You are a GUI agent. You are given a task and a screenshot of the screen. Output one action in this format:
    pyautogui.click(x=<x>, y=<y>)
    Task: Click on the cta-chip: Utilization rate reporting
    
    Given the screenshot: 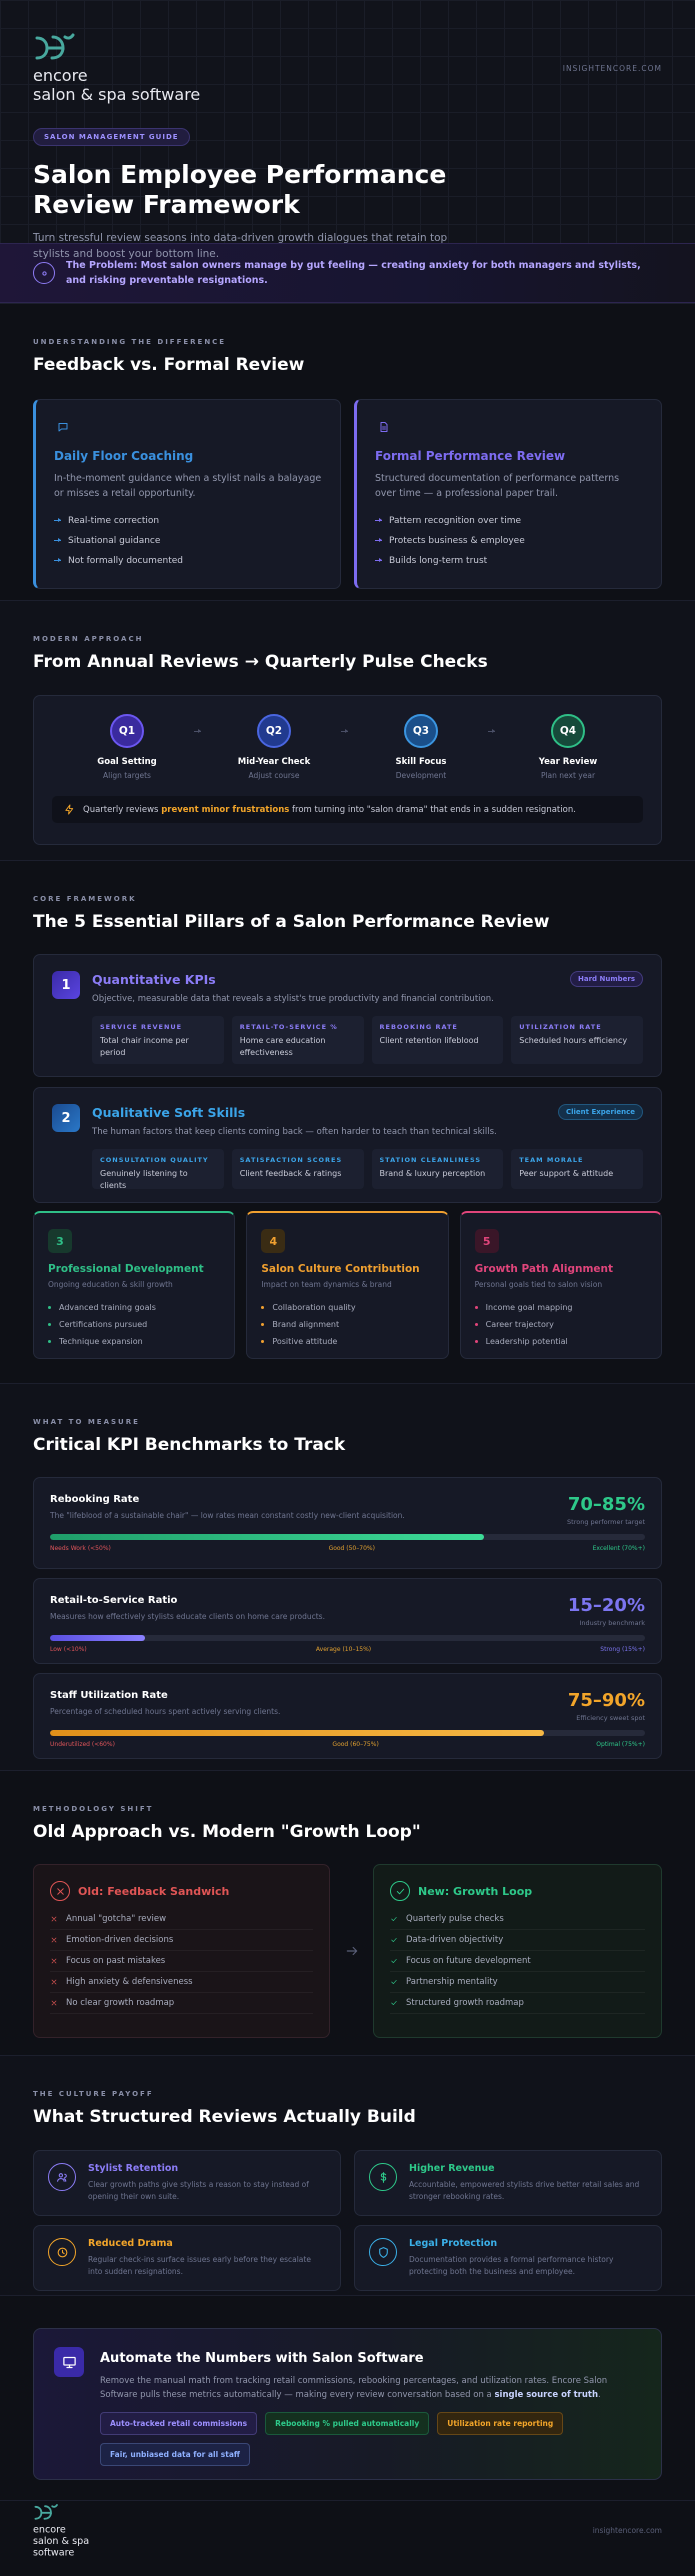 What is the action you would take?
    pyautogui.click(x=500, y=2423)
    